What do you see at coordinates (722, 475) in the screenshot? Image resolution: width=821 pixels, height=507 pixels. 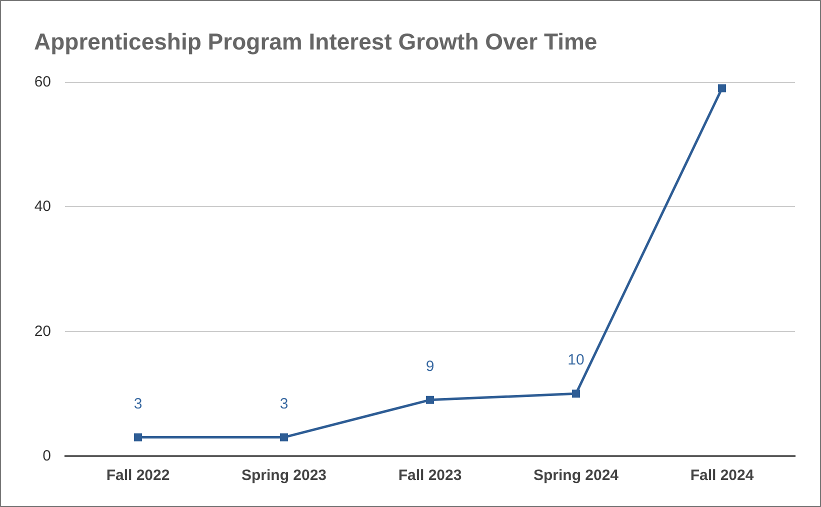 I see `x-tick-label: Fall 2024` at bounding box center [722, 475].